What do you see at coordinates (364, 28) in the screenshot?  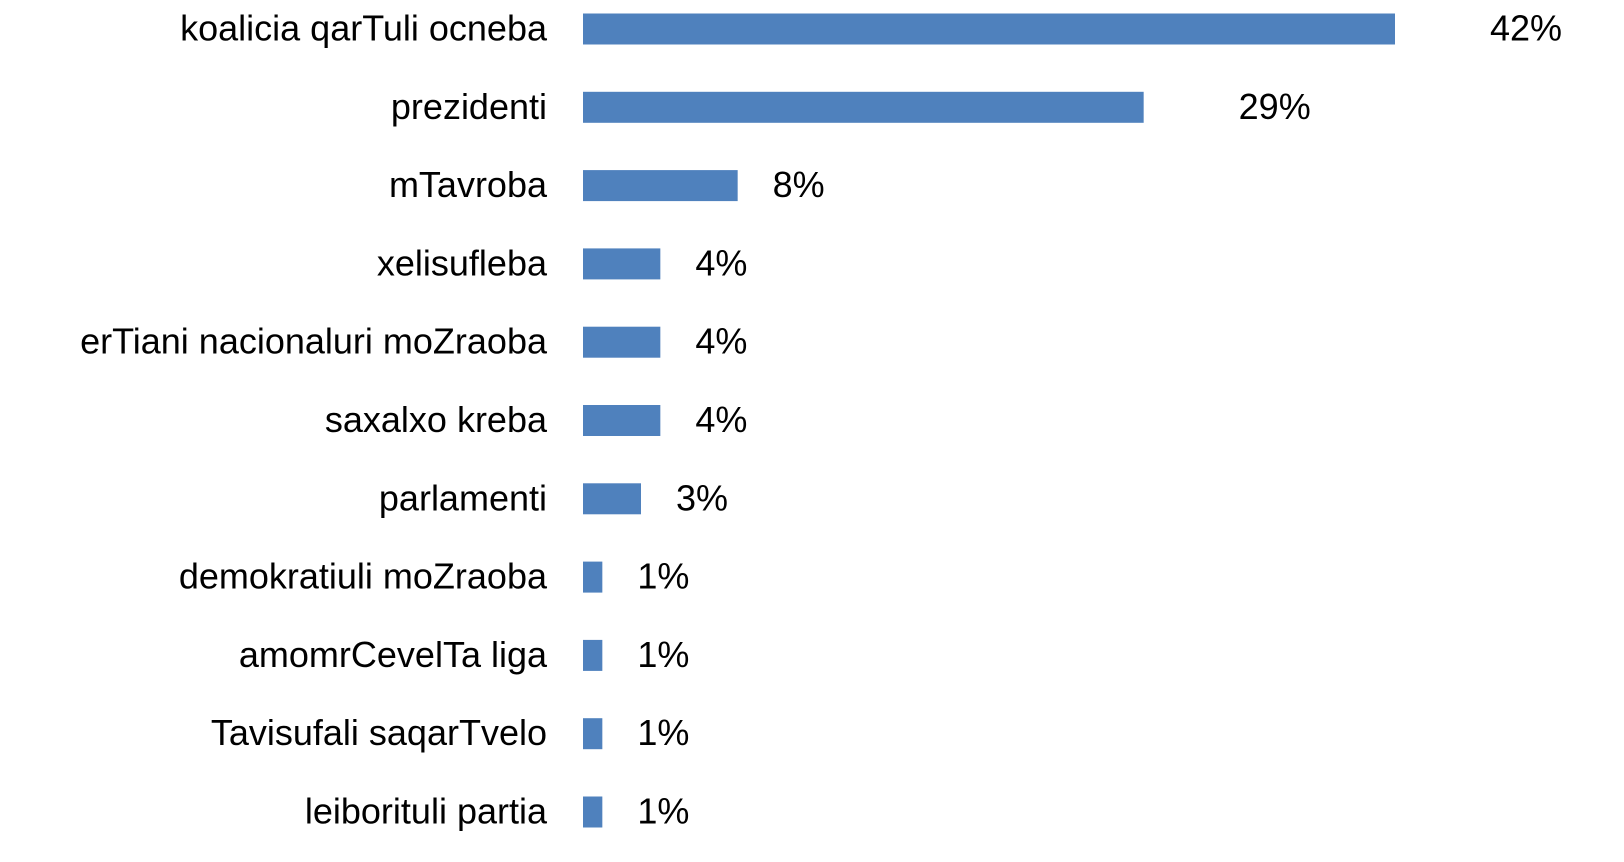 I see `category-label: koalicia qarTuli ocneba` at bounding box center [364, 28].